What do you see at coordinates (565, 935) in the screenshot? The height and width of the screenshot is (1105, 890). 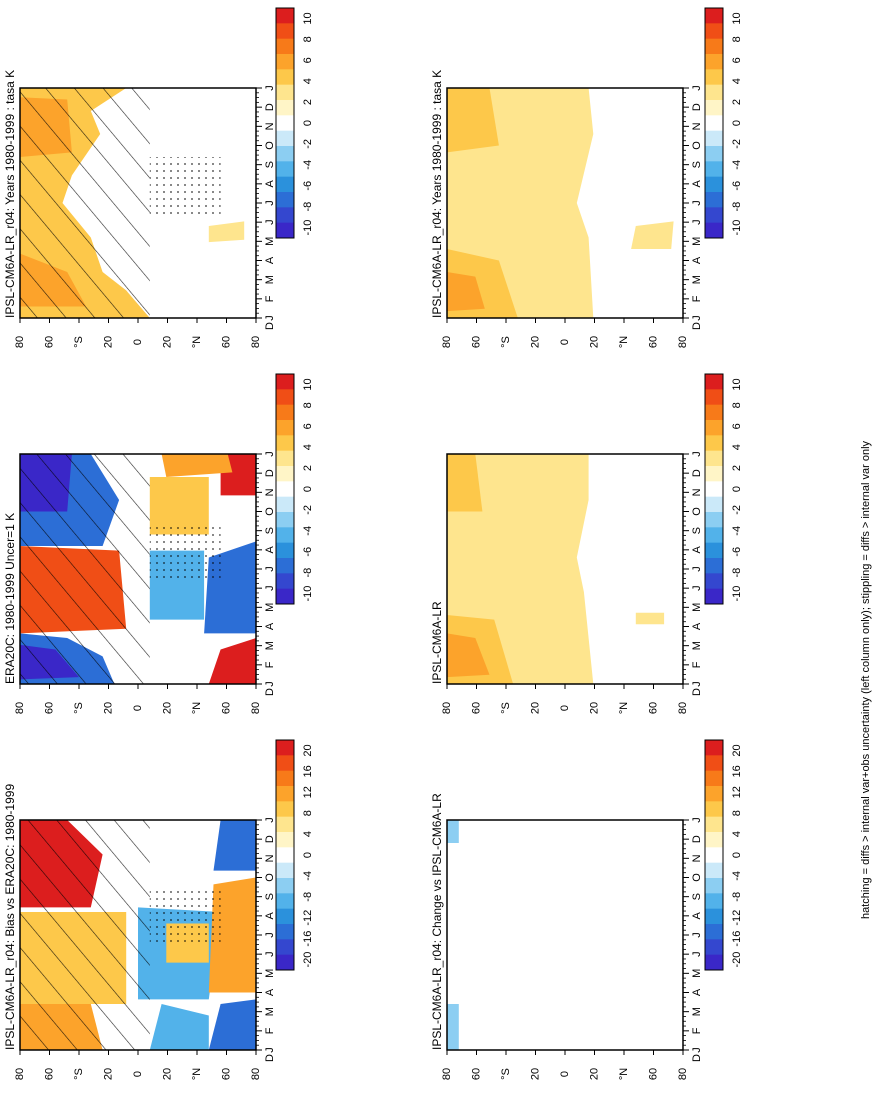 I see `plot-area` at bounding box center [565, 935].